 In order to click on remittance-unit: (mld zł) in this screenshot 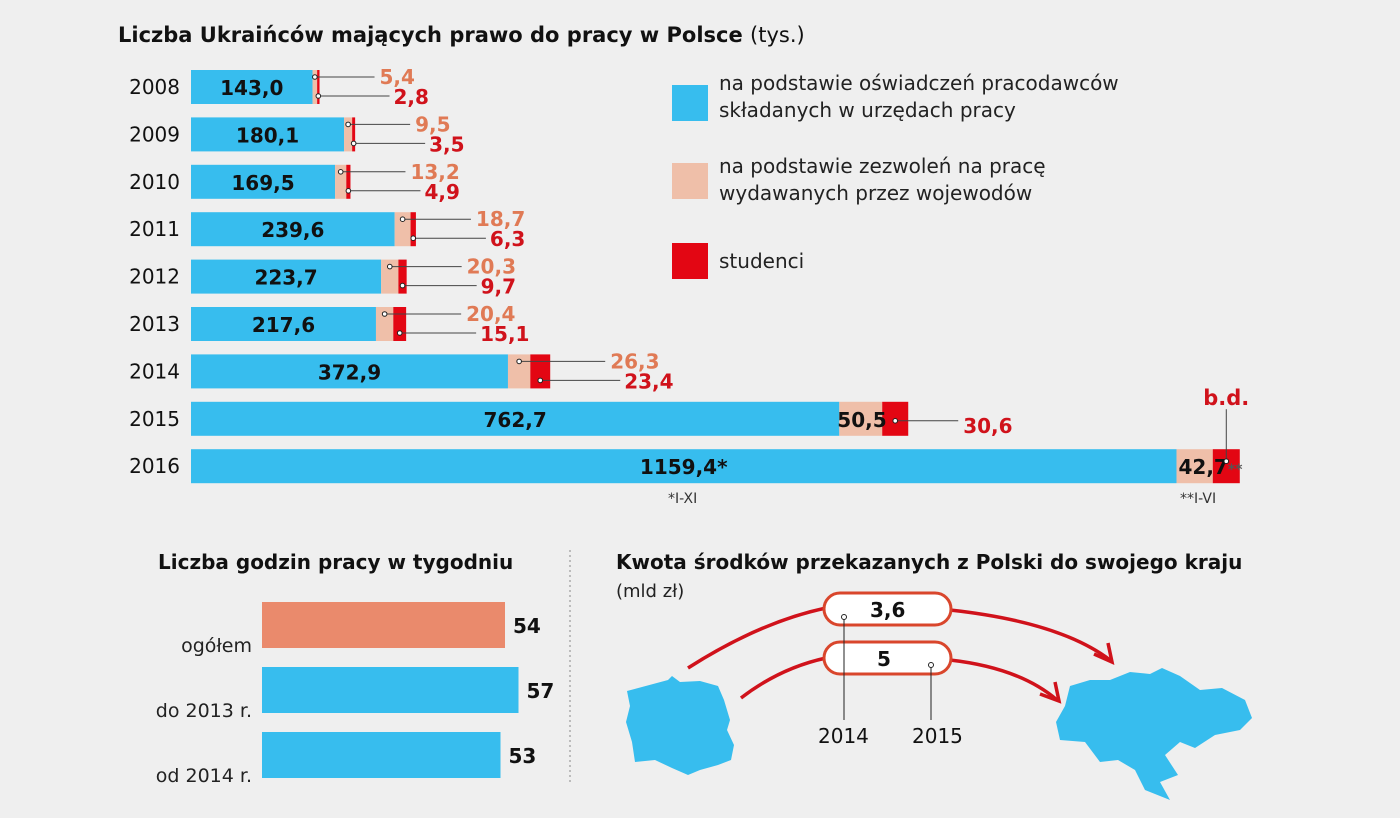, I will do `click(650, 591)`.